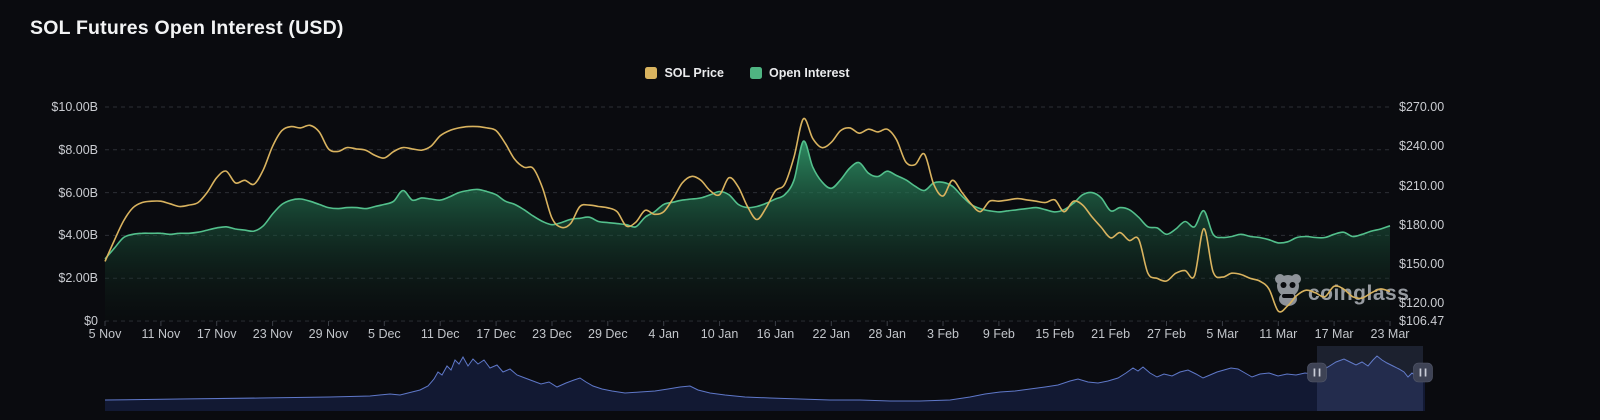 The height and width of the screenshot is (420, 1600). Describe the element at coordinates (187, 28) in the screenshot. I see `chart-title: SOL Futures Open Interest (USD)` at that location.